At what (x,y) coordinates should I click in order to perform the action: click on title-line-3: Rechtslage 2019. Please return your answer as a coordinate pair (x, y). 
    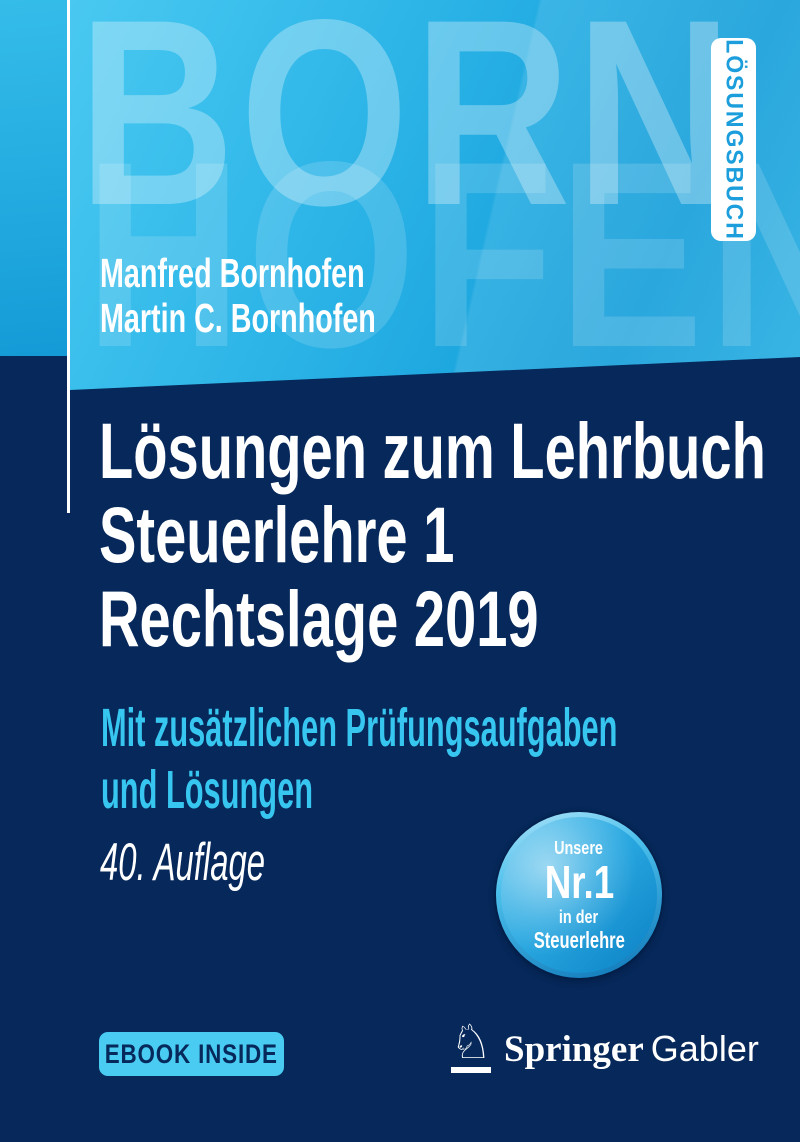
    Looking at the image, I should click on (319, 618).